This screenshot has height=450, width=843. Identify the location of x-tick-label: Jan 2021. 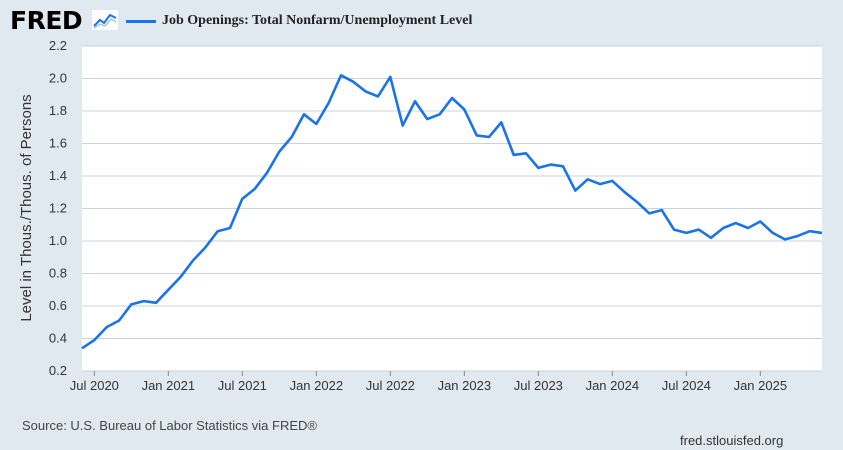
(169, 385).